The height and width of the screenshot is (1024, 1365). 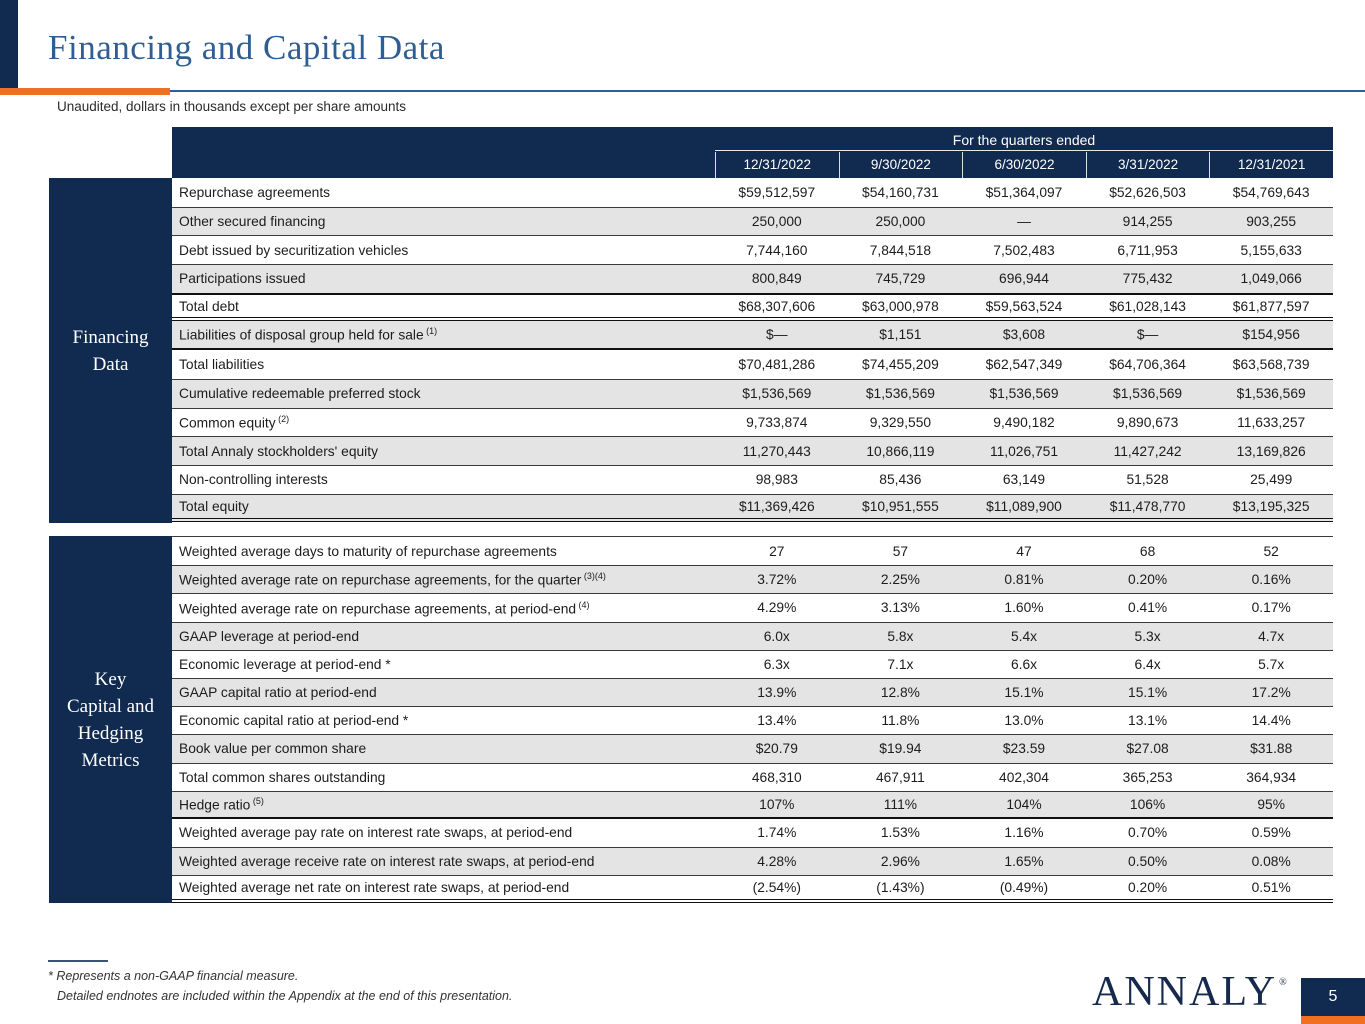 What do you see at coordinates (222, 364) in the screenshot?
I see `row-label: Total liabilities` at bounding box center [222, 364].